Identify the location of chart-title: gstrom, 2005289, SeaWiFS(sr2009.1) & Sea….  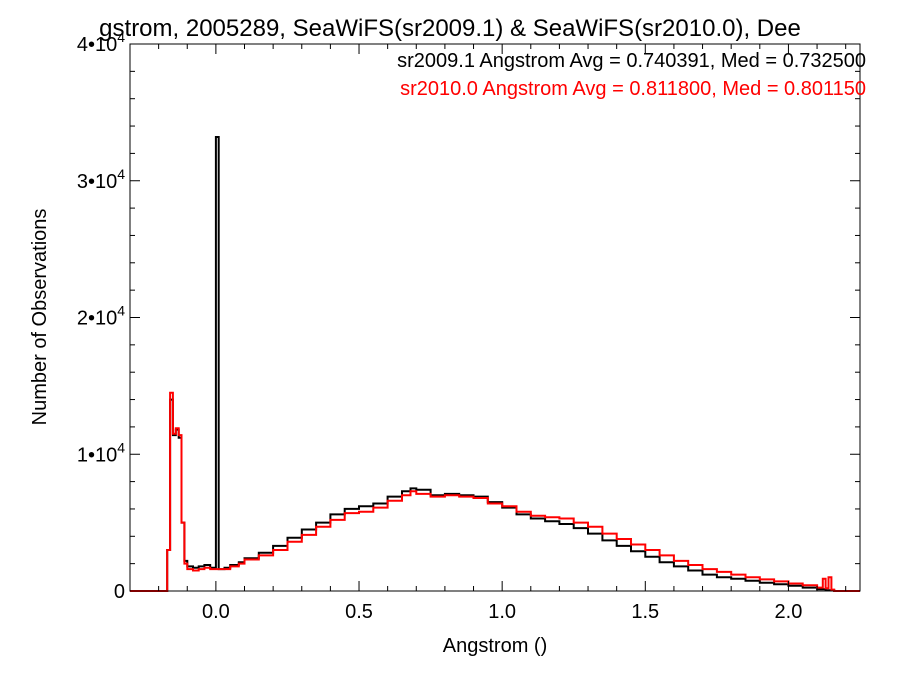
(450, 28).